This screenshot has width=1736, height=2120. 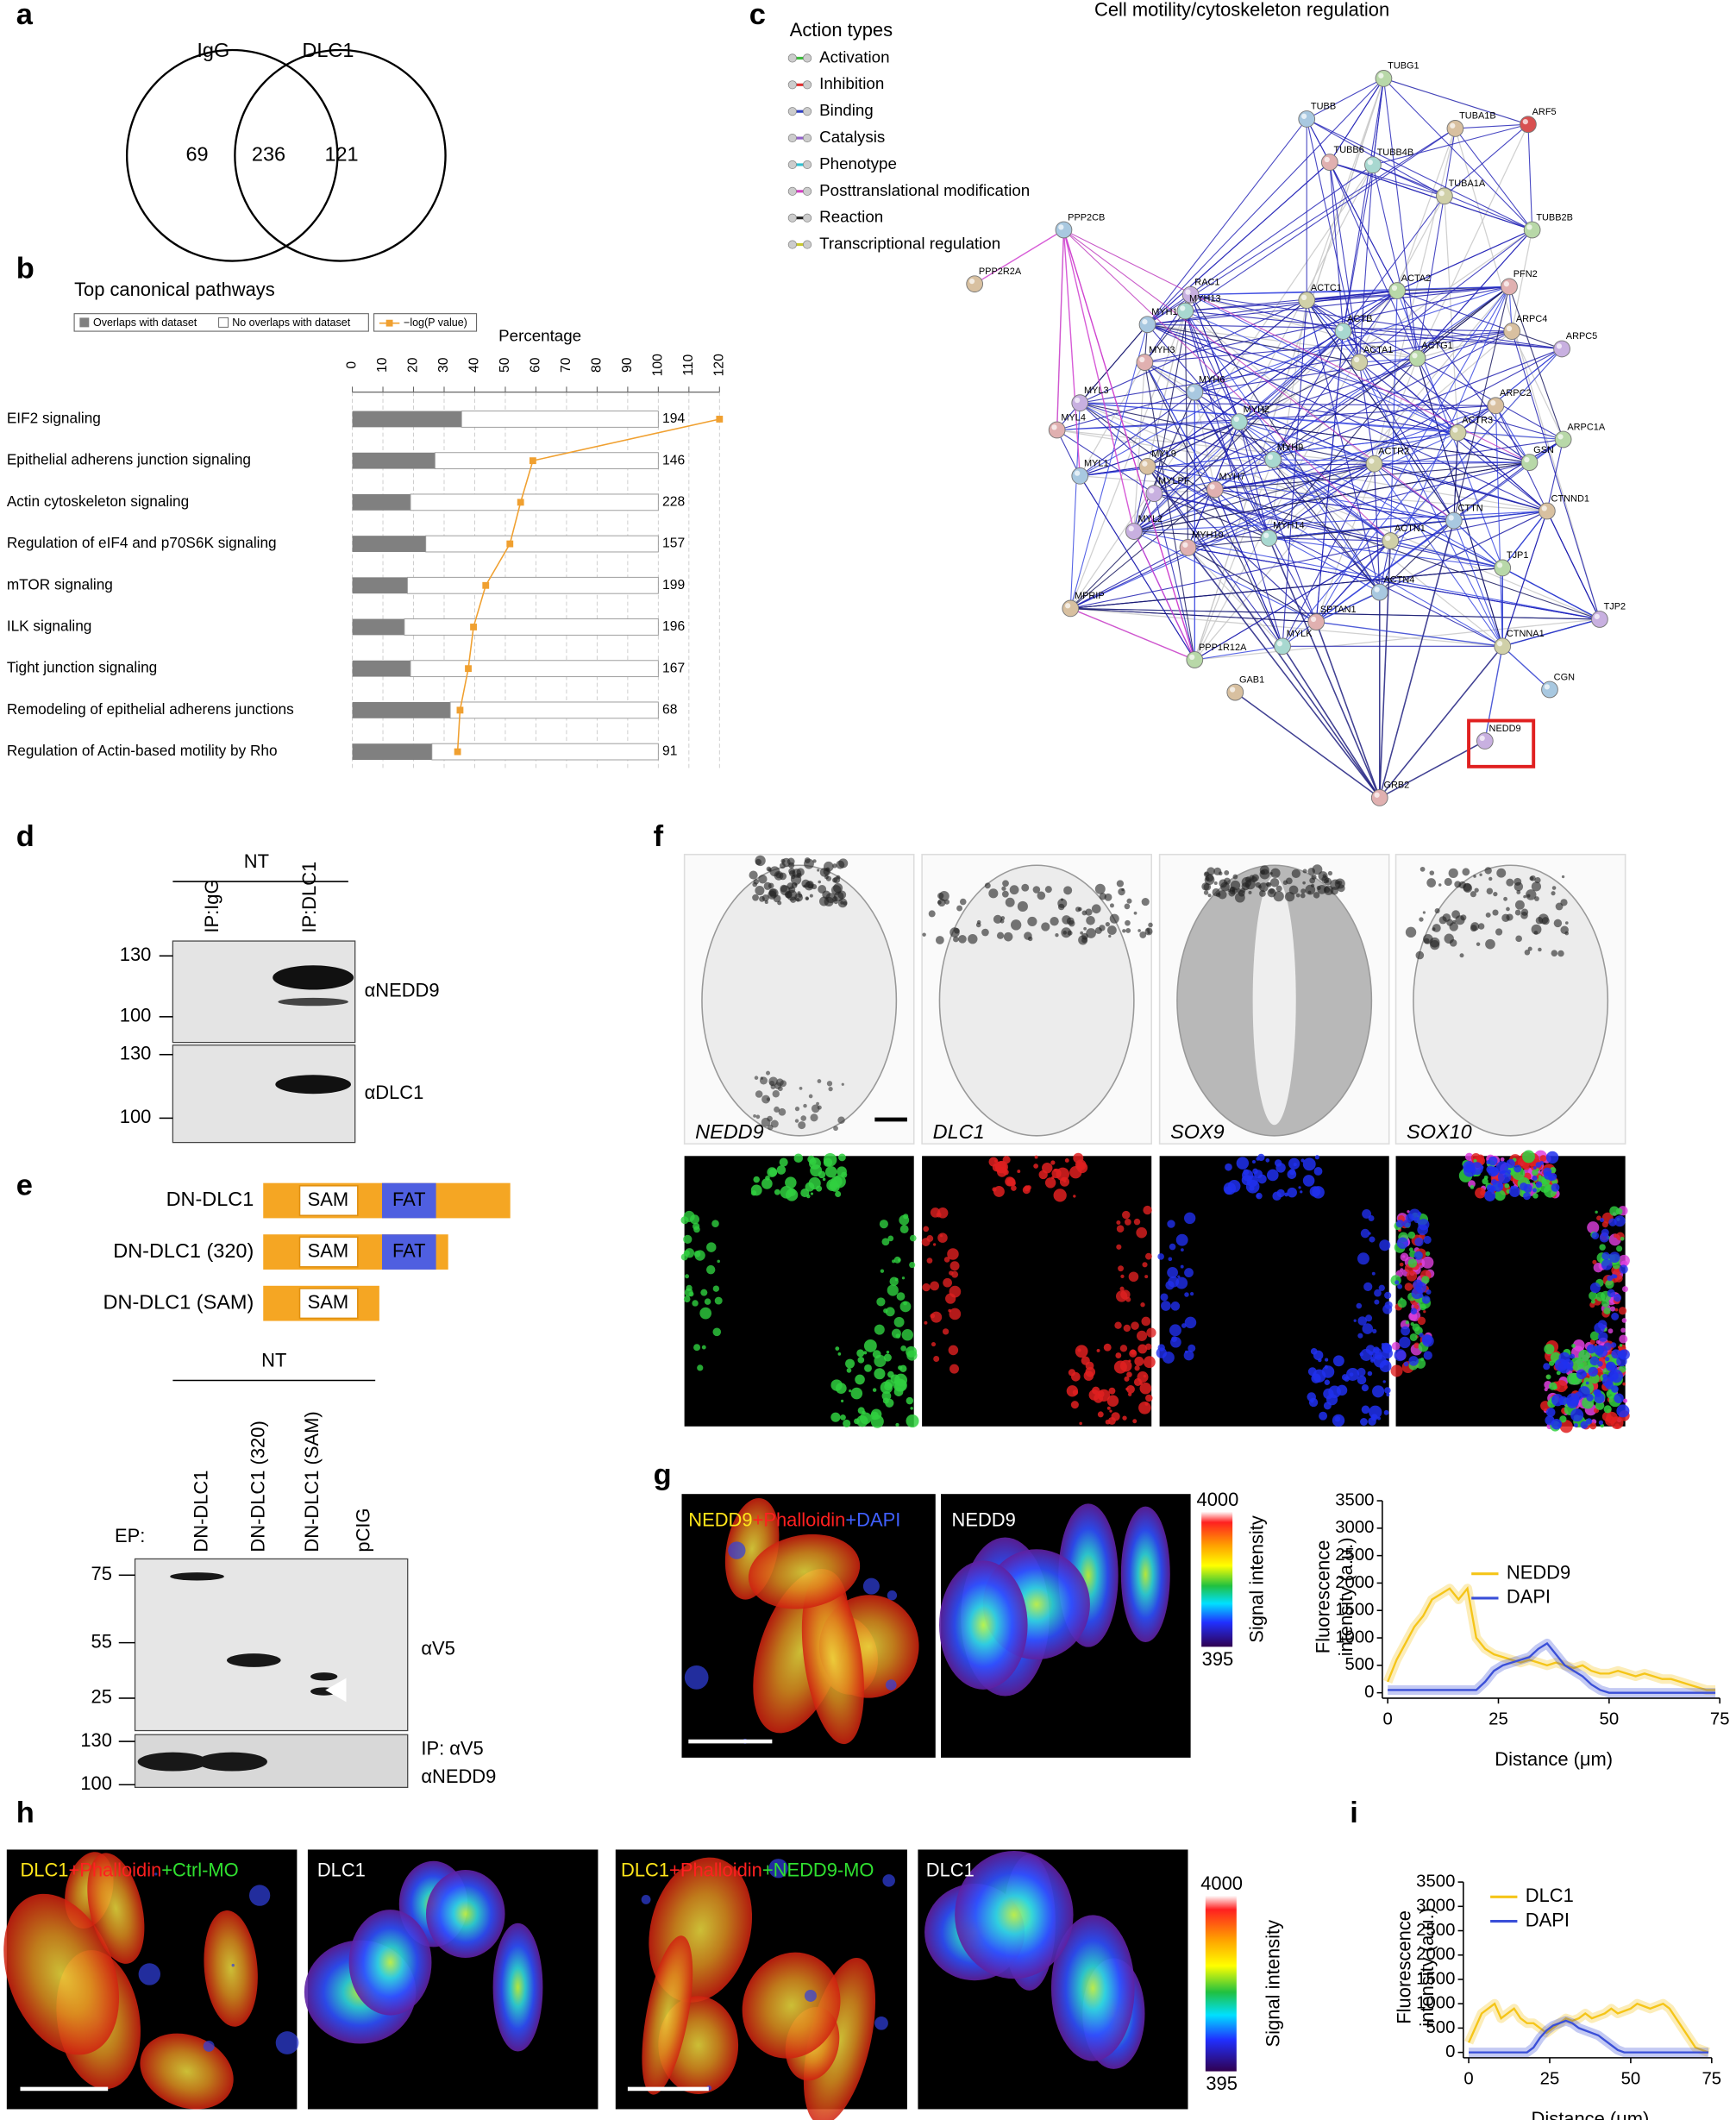 I want to click on marker-label: 130, so click(x=136, y=954).